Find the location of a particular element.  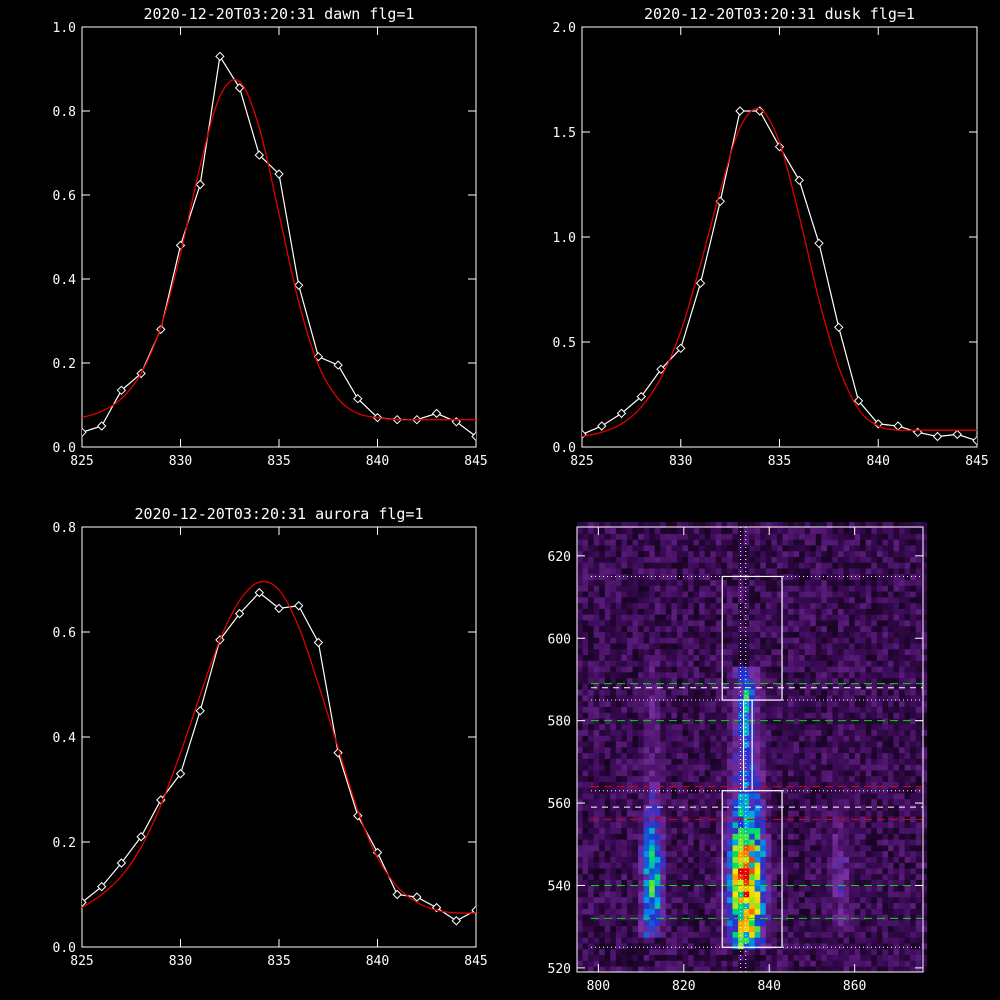

dawn-ytick-label: 0.0 is located at coordinates (64, 448).